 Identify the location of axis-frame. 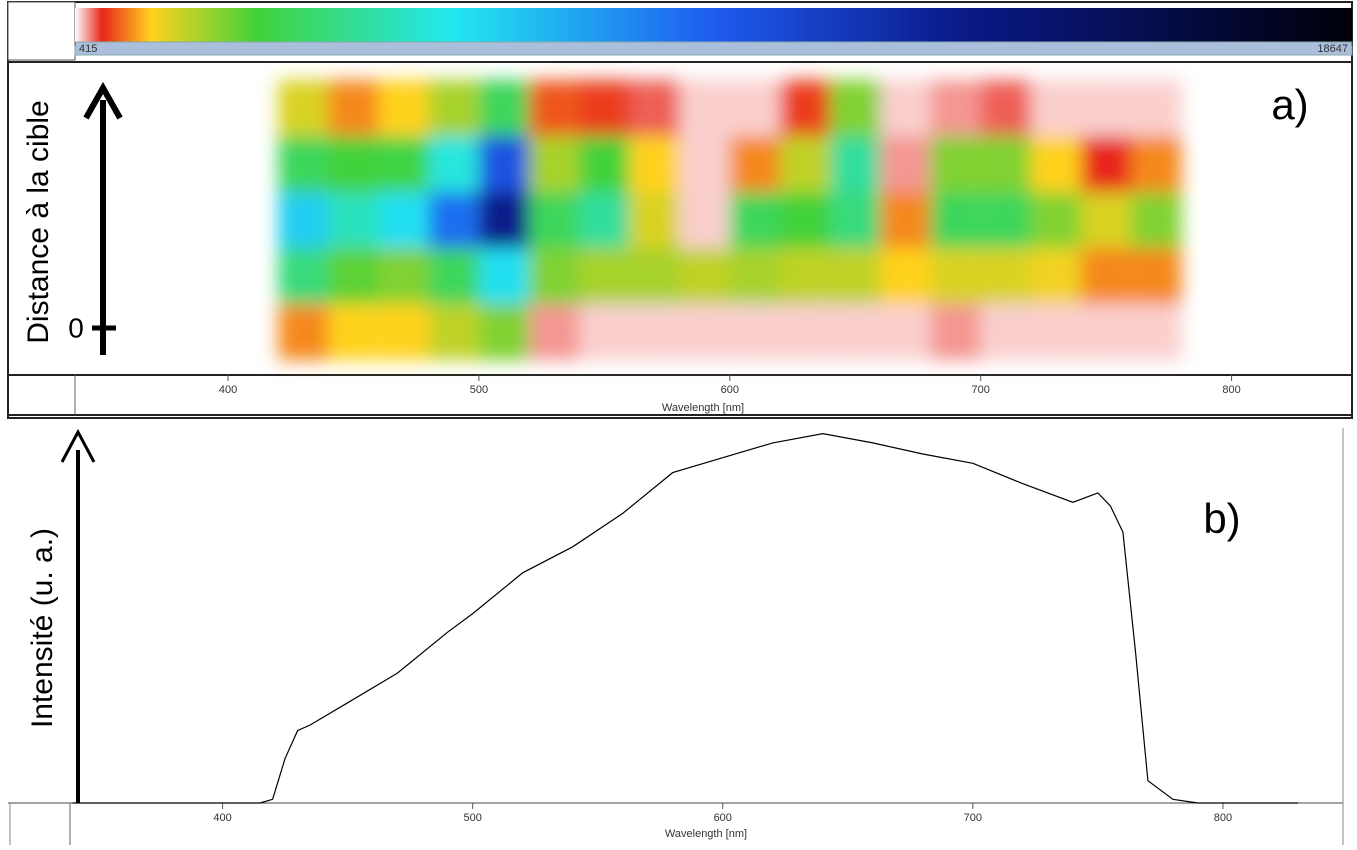
(680, 395).